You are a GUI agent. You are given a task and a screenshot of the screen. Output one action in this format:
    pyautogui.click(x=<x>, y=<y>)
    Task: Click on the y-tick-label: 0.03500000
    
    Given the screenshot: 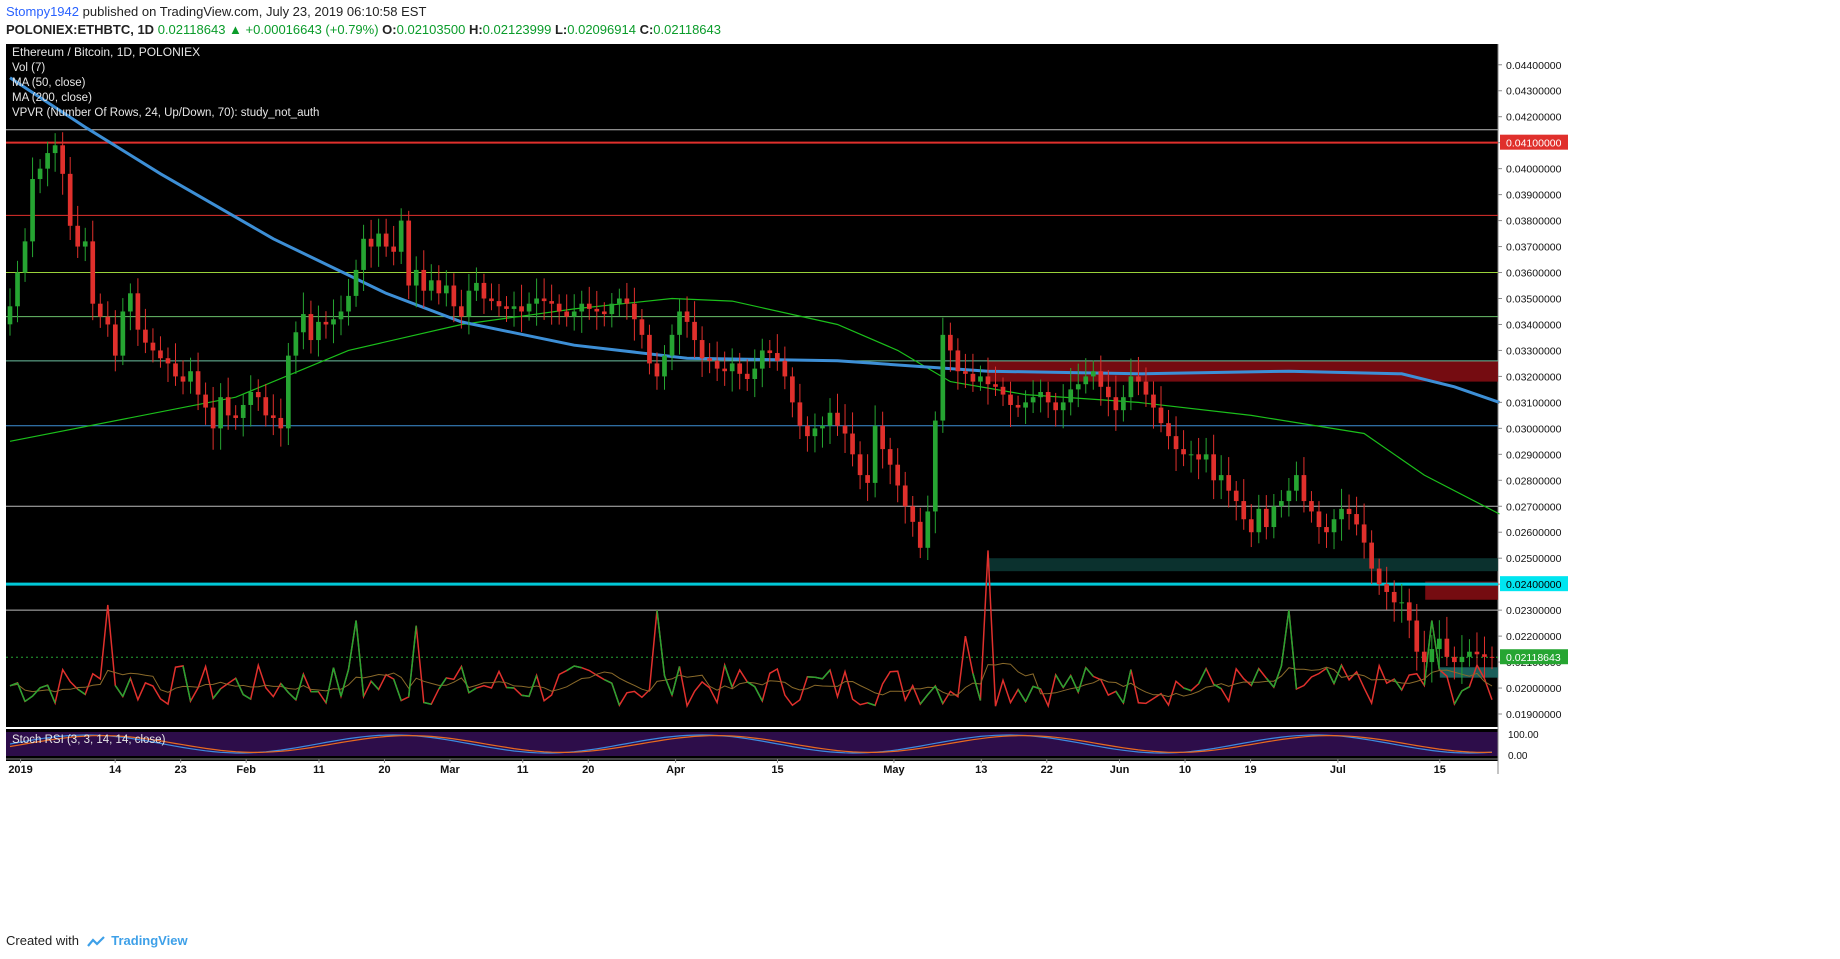 What is the action you would take?
    pyautogui.click(x=1534, y=300)
    